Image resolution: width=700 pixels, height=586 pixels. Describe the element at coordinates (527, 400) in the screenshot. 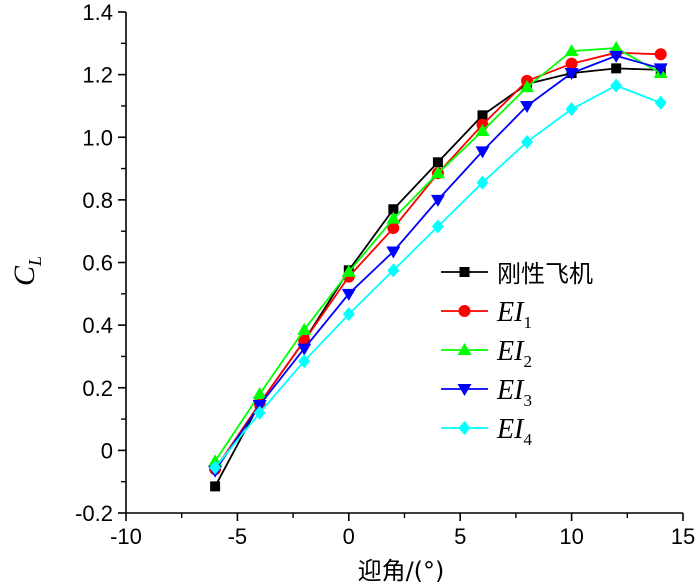

I see `legend-label-sub: 3` at that location.